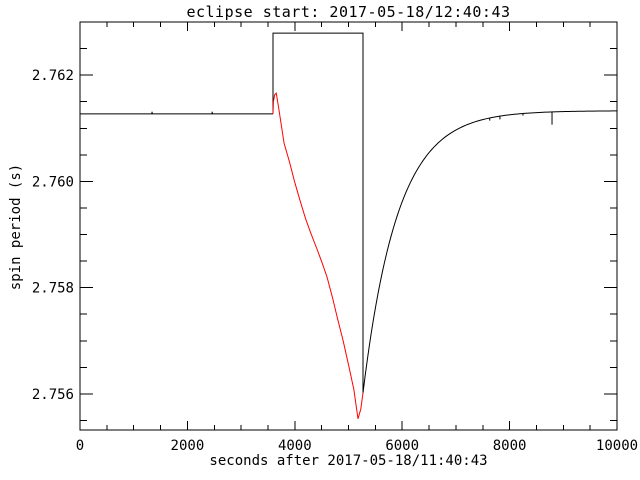 Image resolution: width=640 pixels, height=480 pixels. Describe the element at coordinates (318, 255) in the screenshot. I see `series-eclipse-spin-up` at that location.